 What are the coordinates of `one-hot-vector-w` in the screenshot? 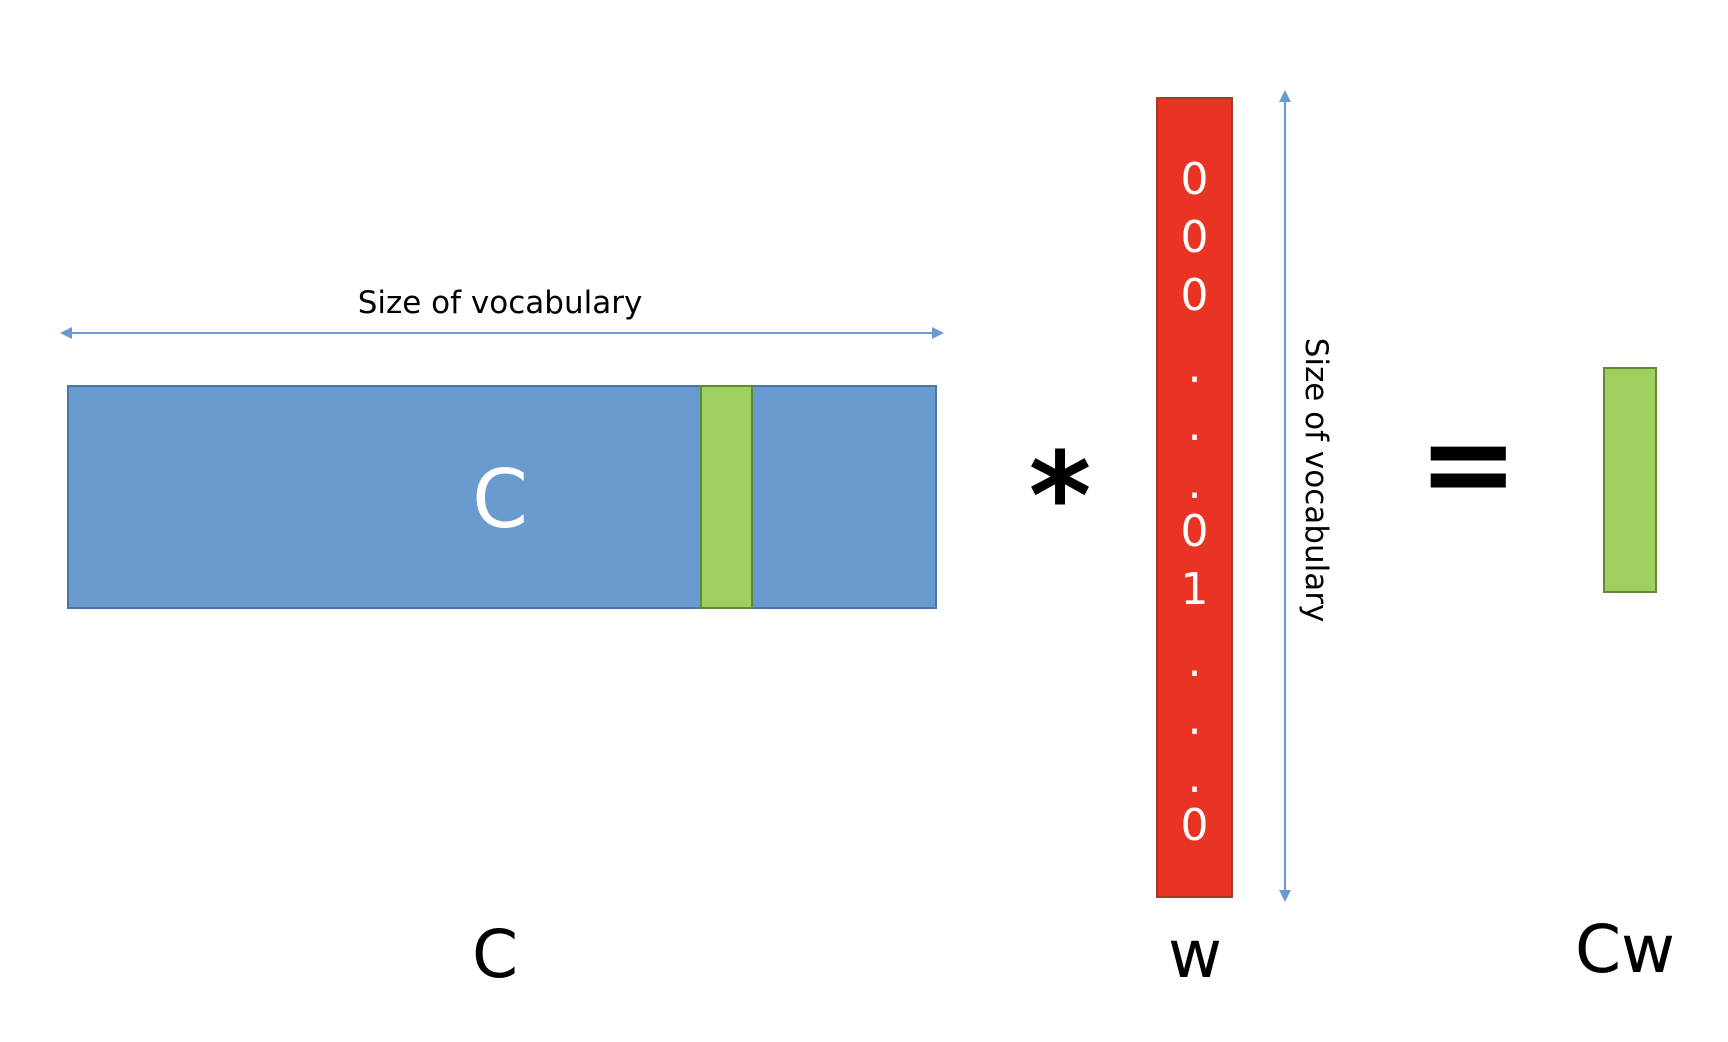 It's located at (1194, 497).